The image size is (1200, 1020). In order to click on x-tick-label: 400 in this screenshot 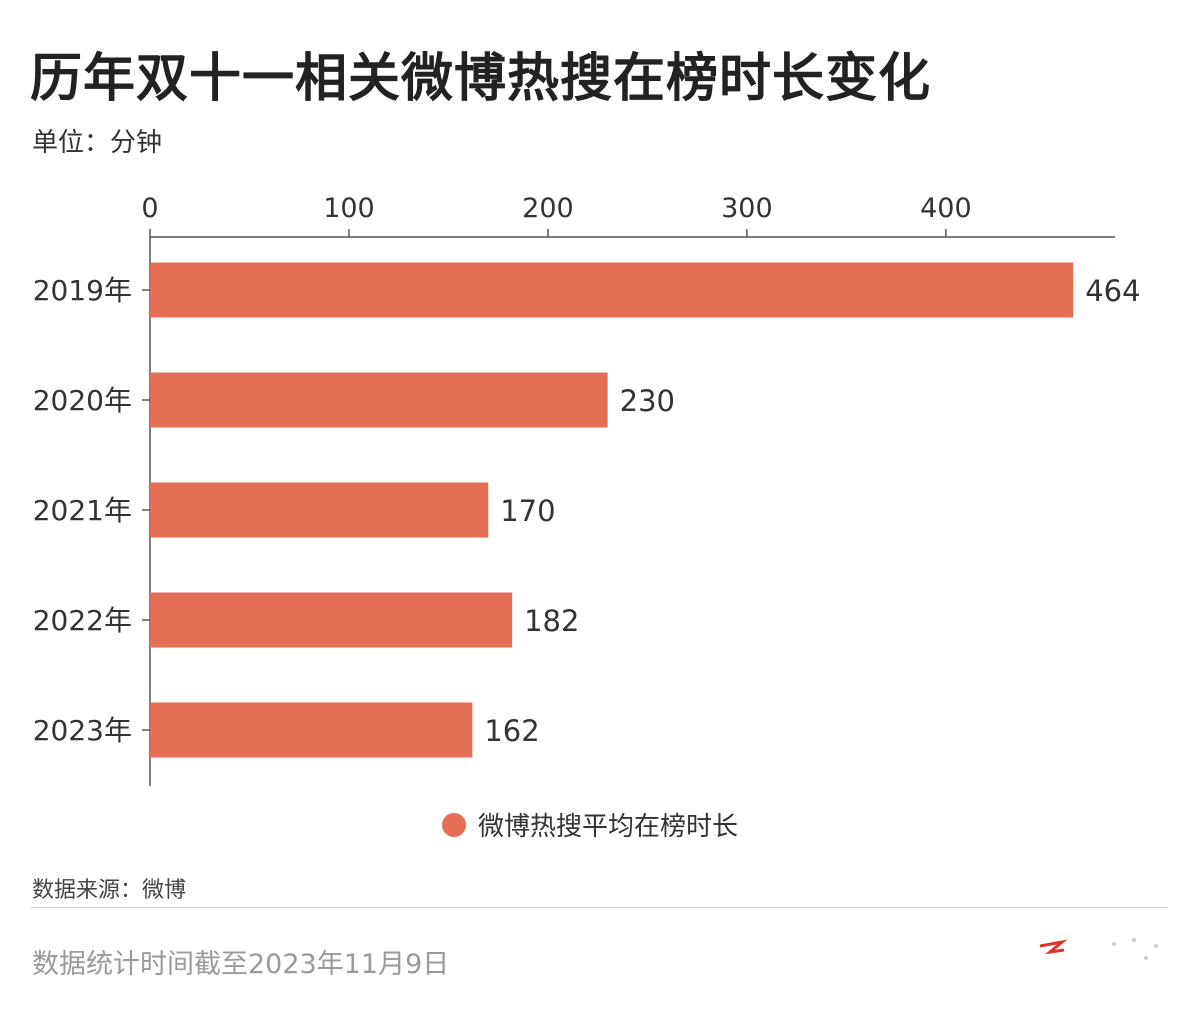, I will do `click(946, 208)`.